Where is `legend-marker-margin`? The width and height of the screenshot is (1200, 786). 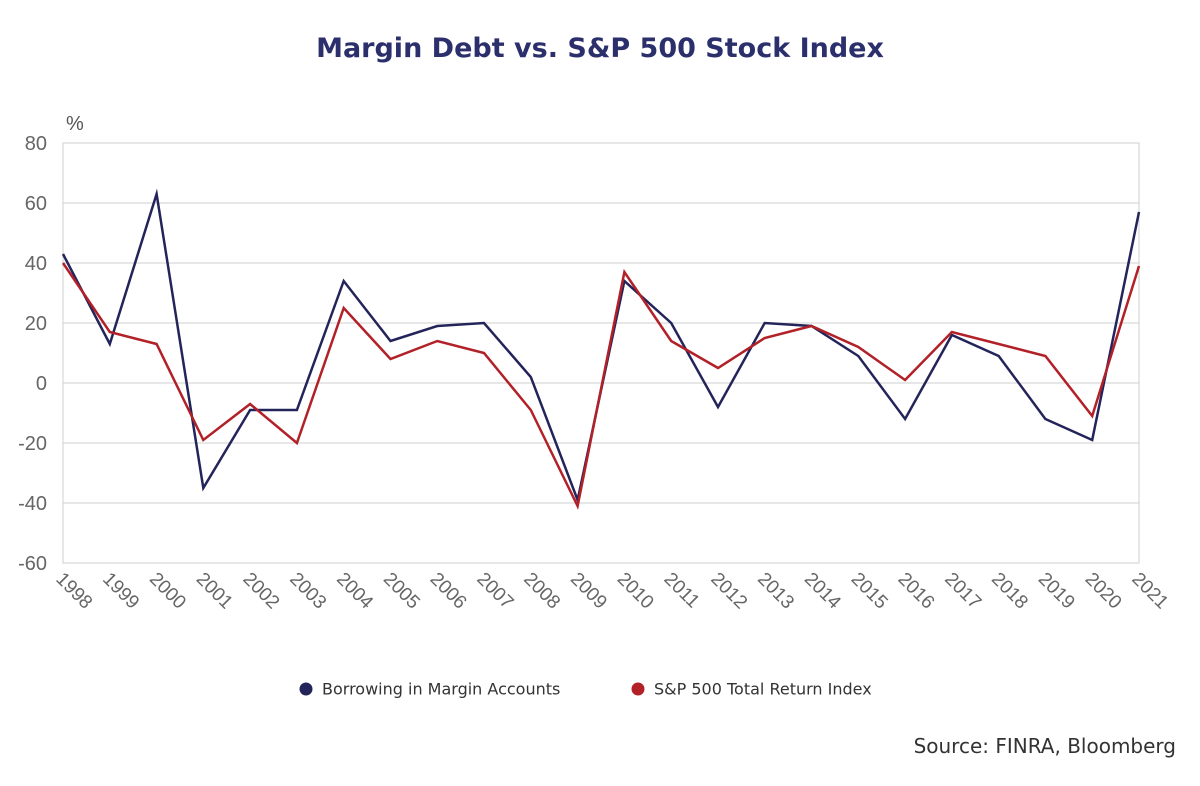
legend-marker-margin is located at coordinates (306, 689).